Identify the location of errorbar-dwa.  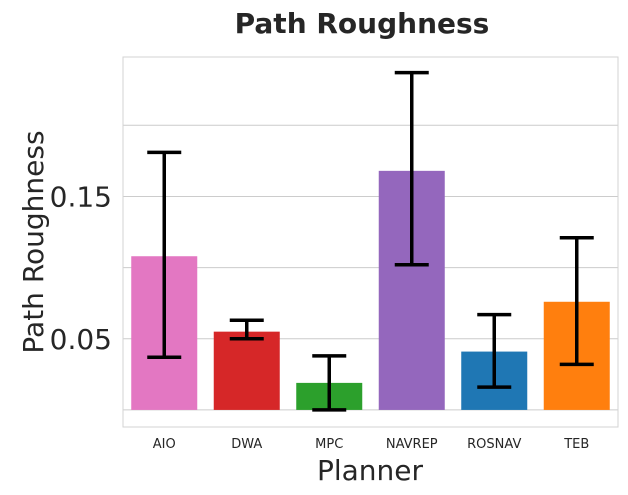
(246, 329).